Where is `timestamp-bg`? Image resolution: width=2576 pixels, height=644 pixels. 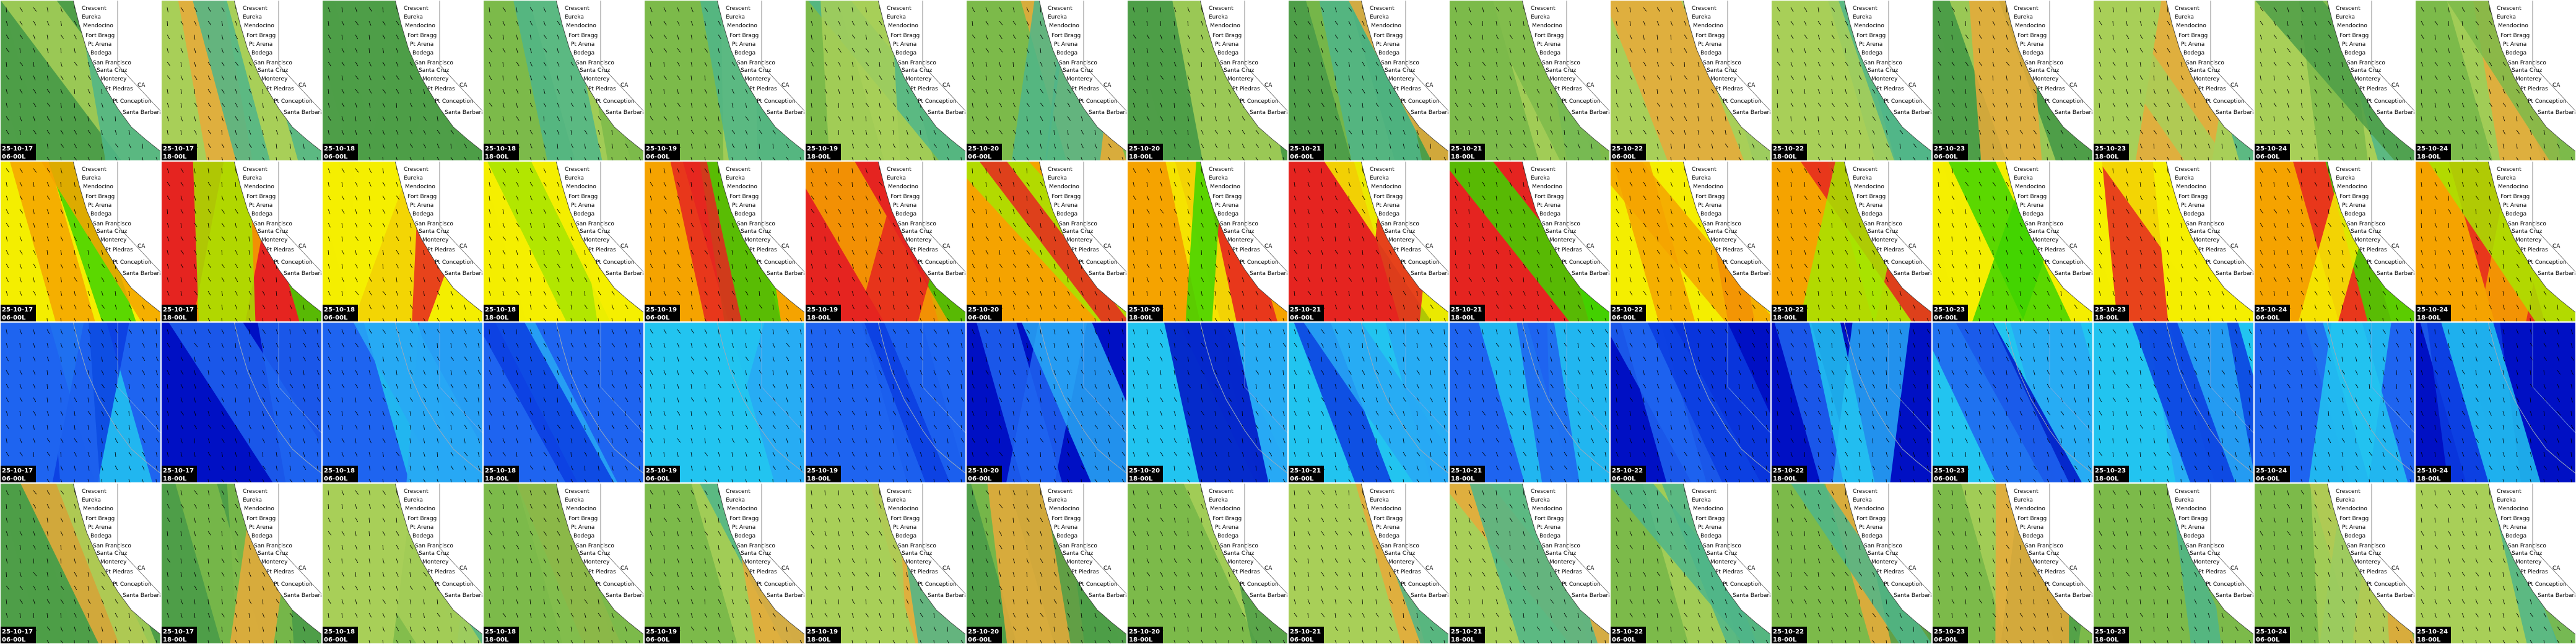
timestamp-bg is located at coordinates (823, 313).